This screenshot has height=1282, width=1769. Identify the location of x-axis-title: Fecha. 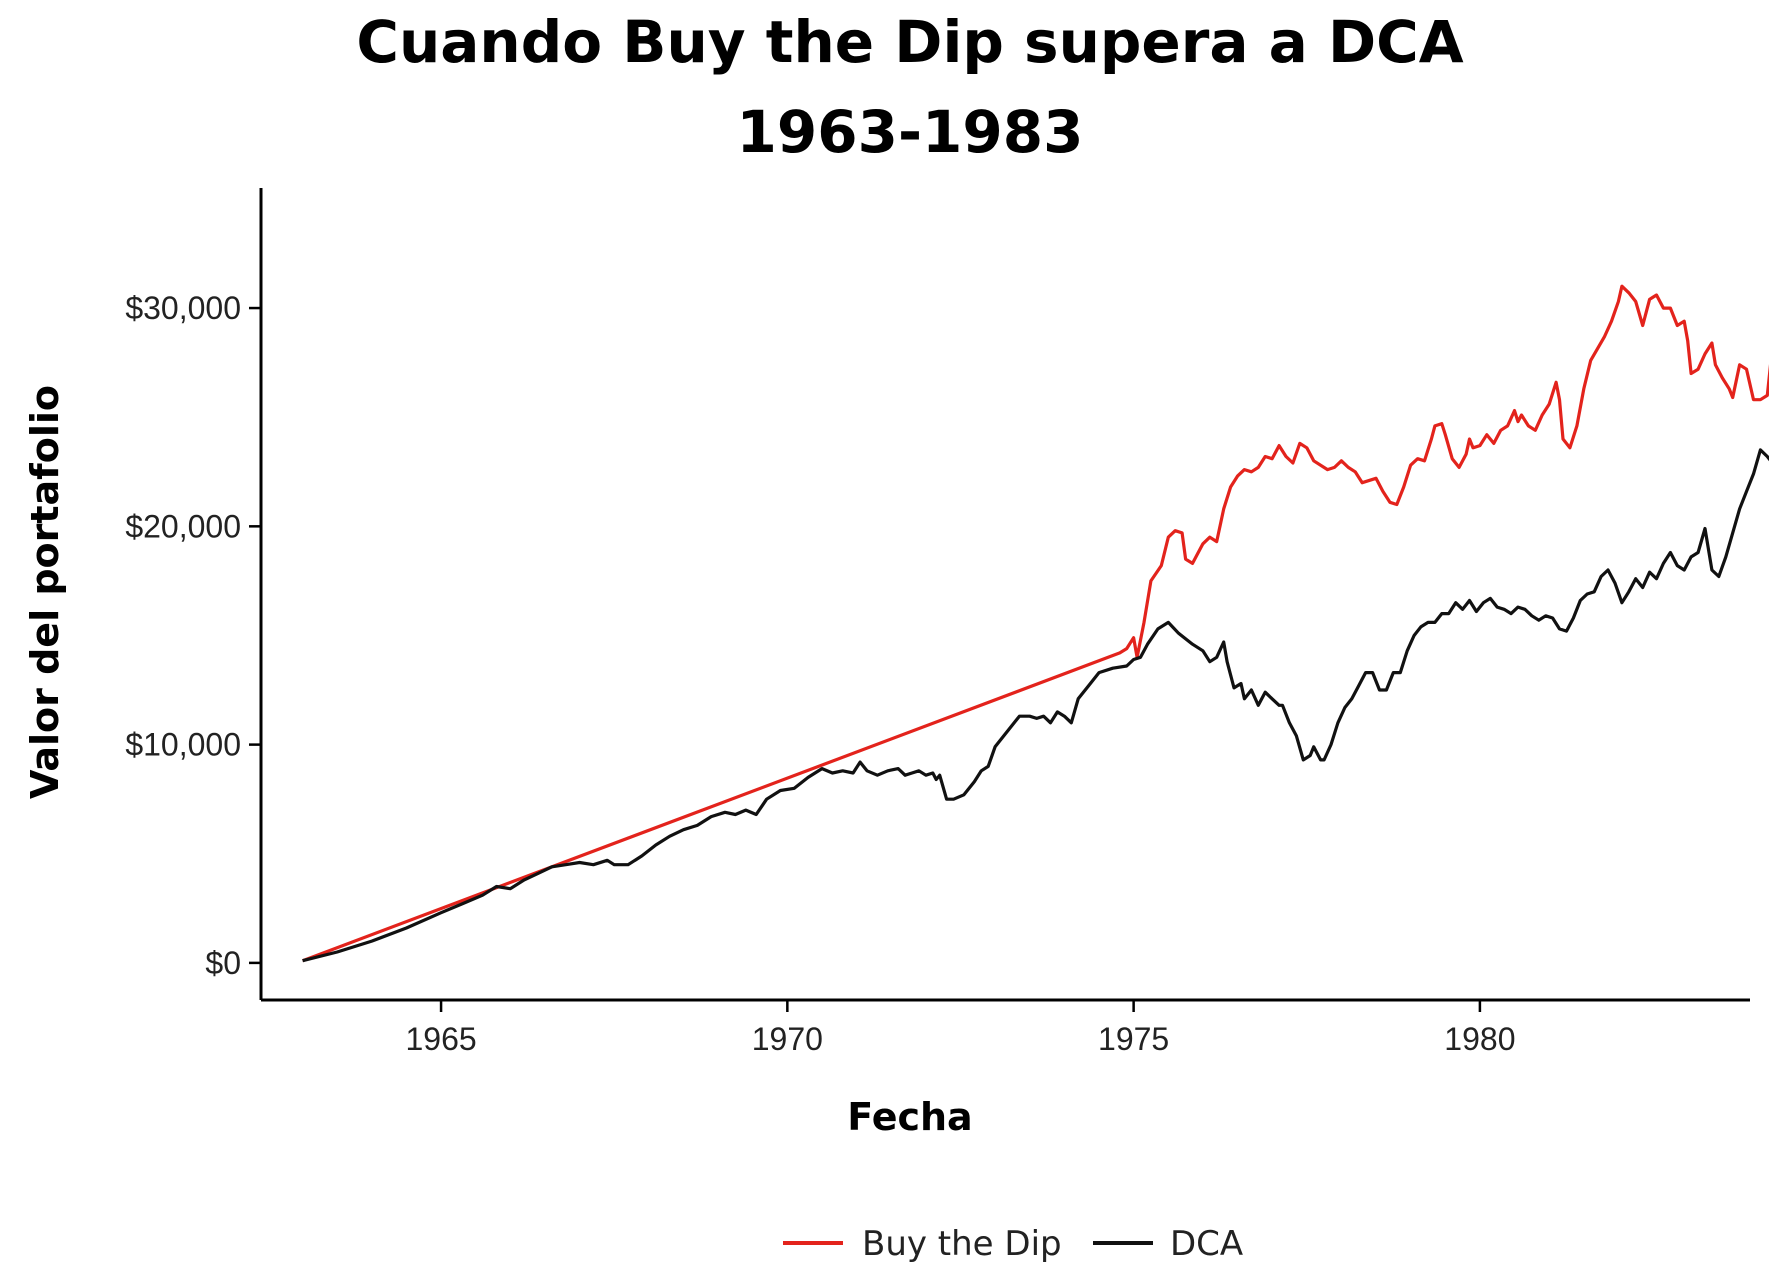
(909, 1117).